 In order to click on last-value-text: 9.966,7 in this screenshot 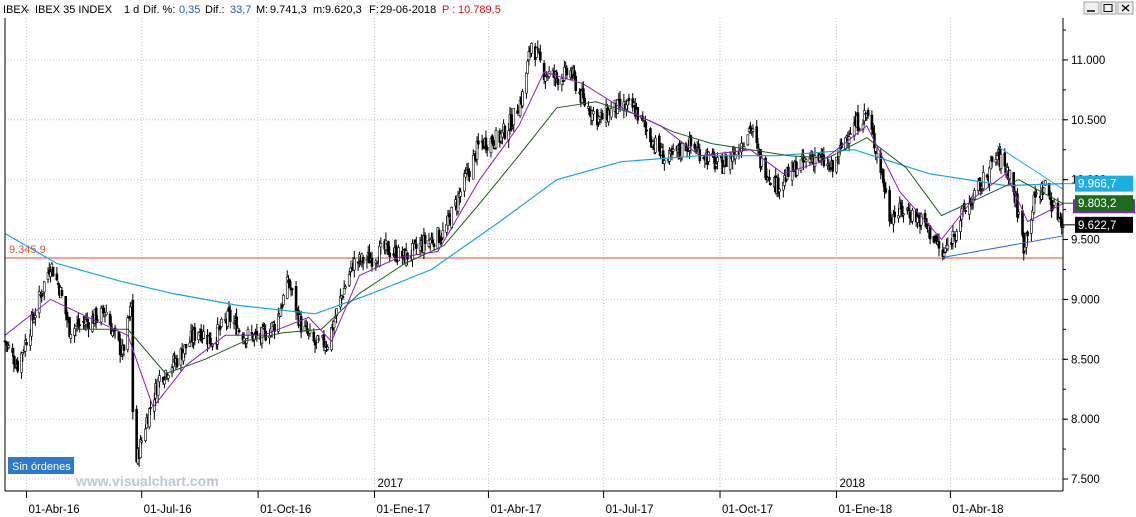, I will do `click(1097, 185)`.